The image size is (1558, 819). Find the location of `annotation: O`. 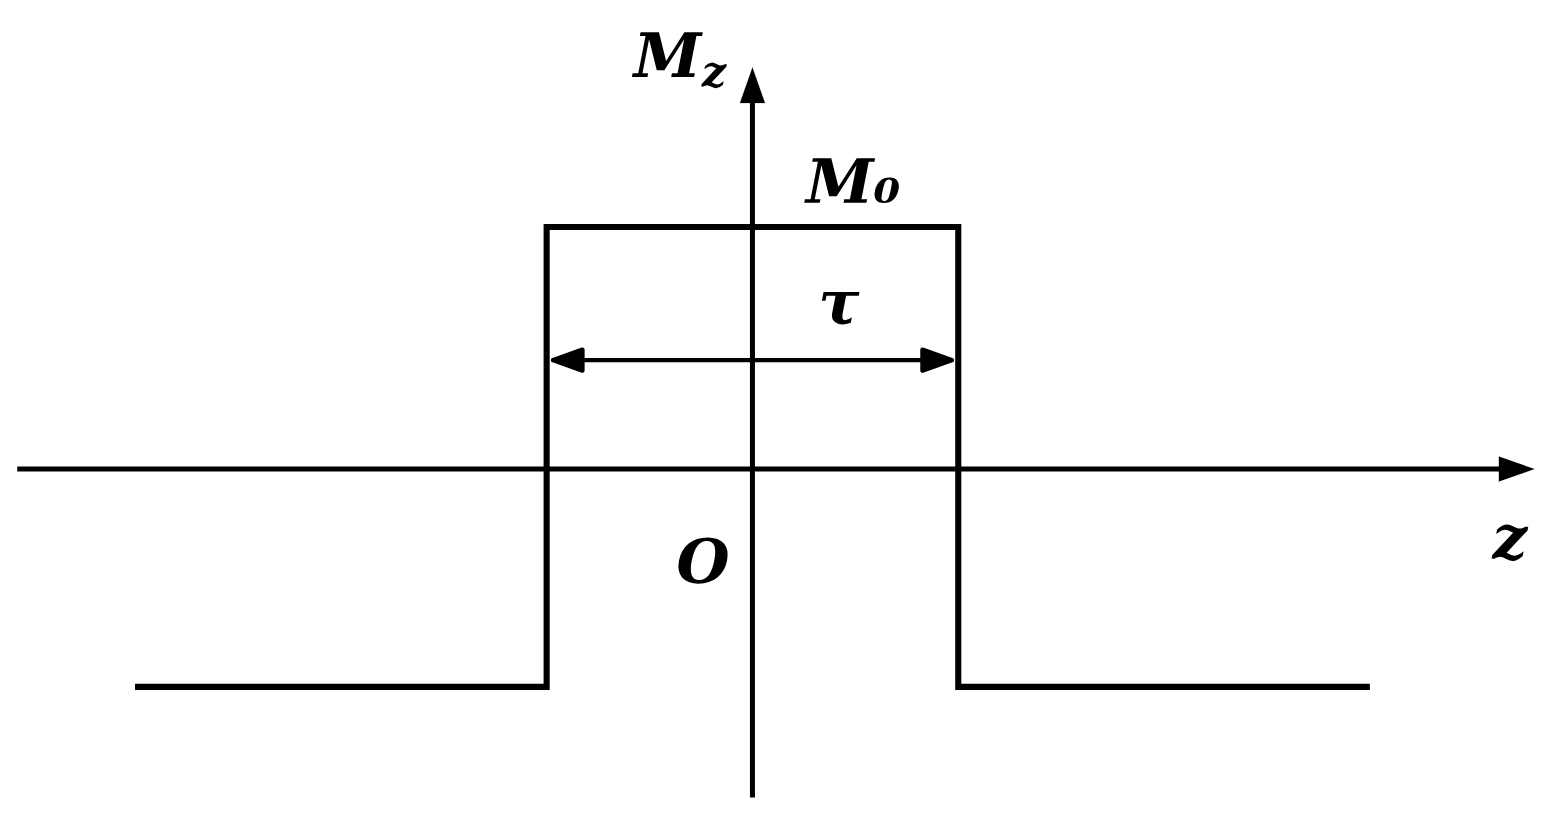

annotation: O is located at coordinates (703, 560).